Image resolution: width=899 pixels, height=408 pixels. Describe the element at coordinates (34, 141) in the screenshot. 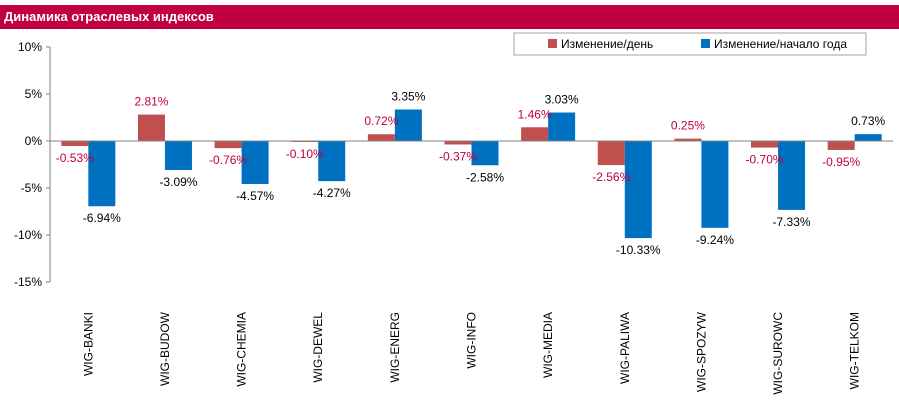

I see `y-tick-label: 0%` at that location.